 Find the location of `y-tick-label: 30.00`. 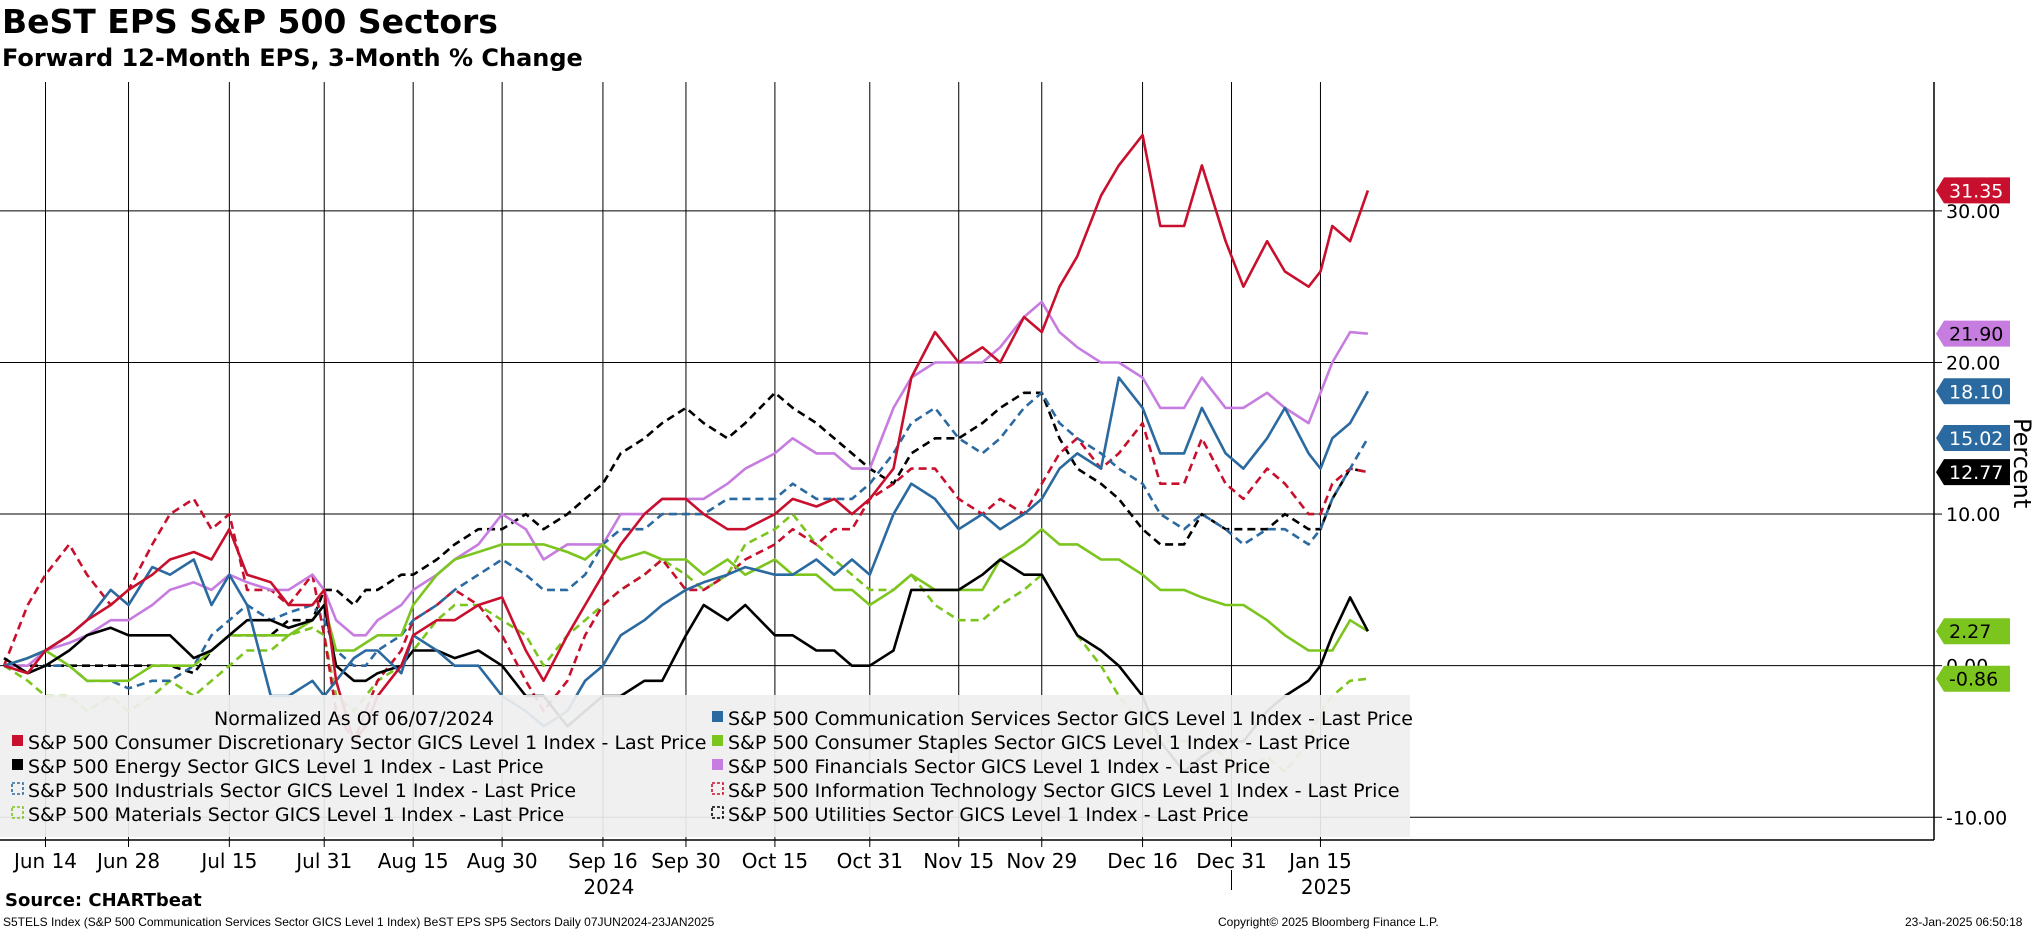

y-tick-label: 30.00 is located at coordinates (1973, 212).